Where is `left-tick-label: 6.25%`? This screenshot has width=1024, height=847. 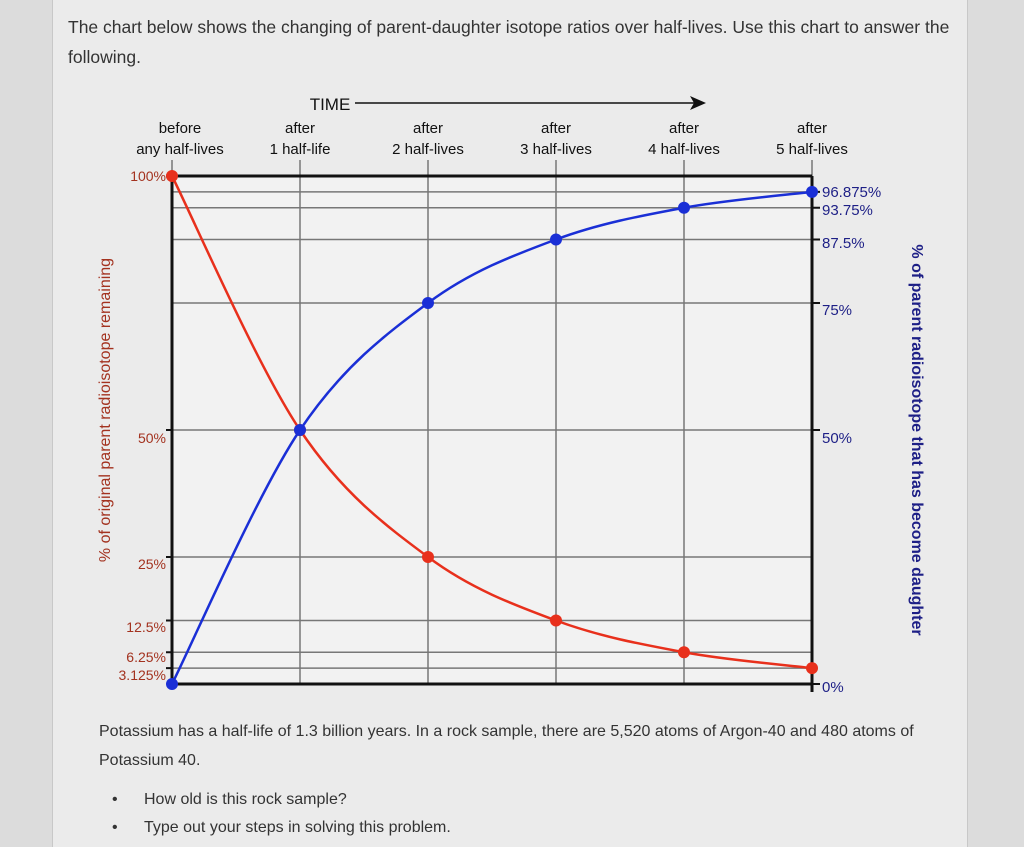
left-tick-label: 6.25% is located at coordinates (146, 657).